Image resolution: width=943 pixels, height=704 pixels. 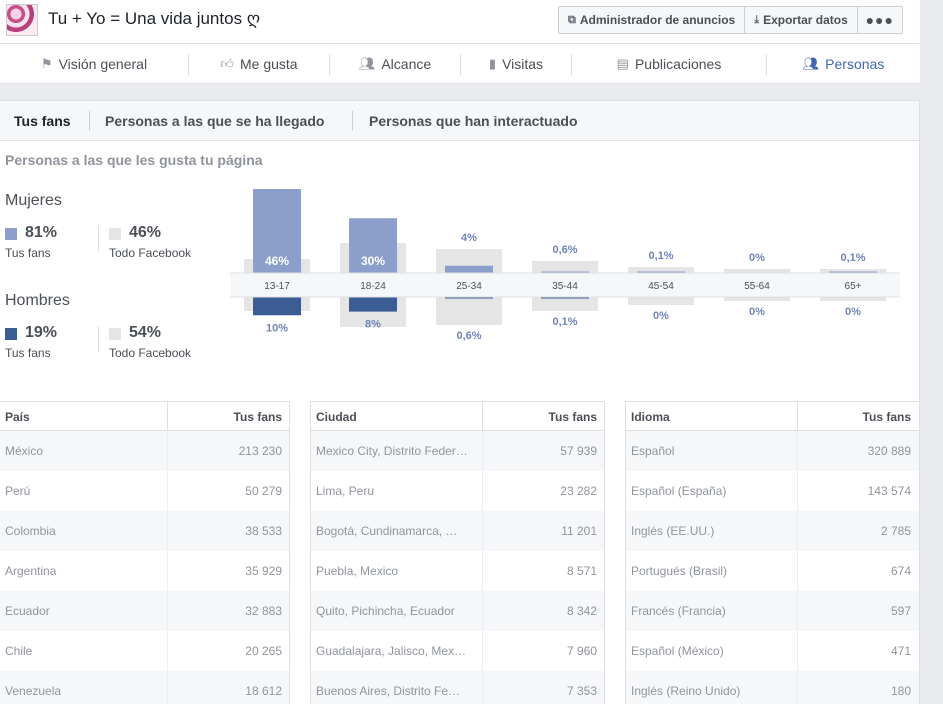 What do you see at coordinates (352, 121) in the screenshot?
I see `subtab-divider` at bounding box center [352, 121].